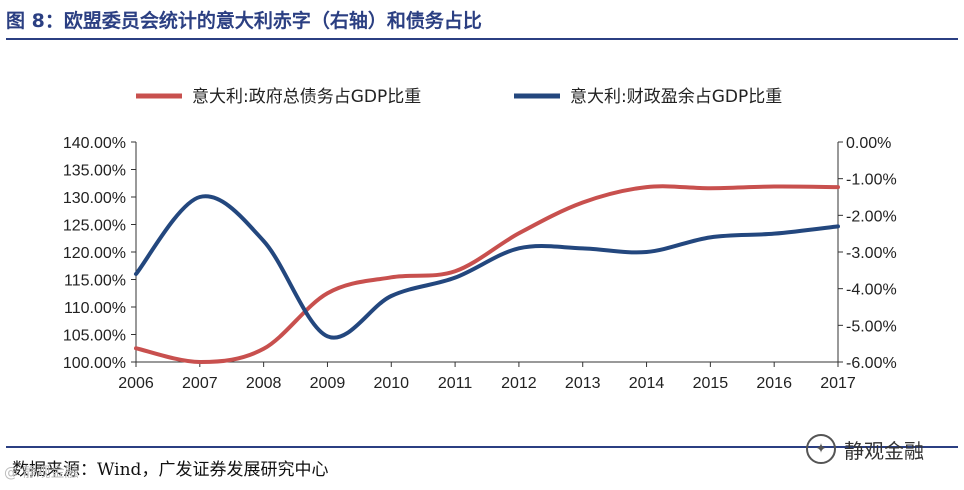 The height and width of the screenshot is (490, 964). Describe the element at coordinates (871, 326) in the screenshot. I see `right-tick-label: -5.00%` at that location.